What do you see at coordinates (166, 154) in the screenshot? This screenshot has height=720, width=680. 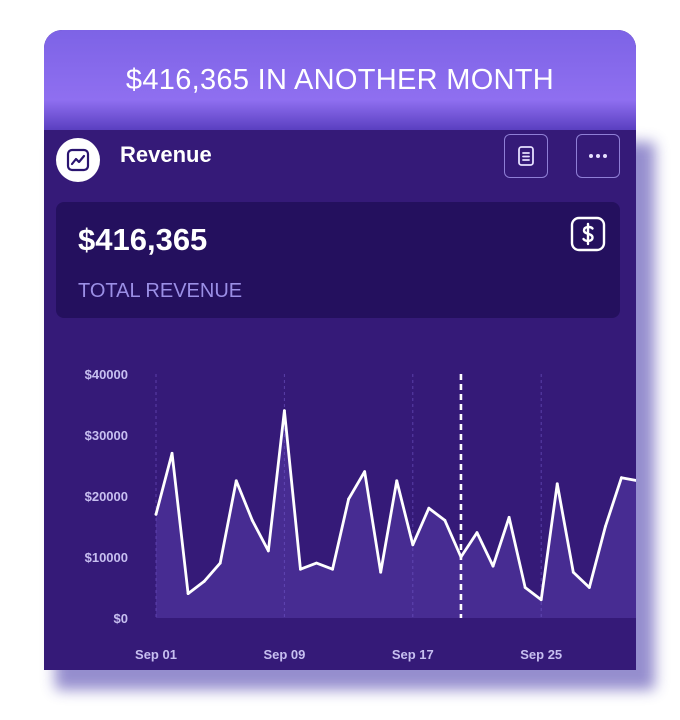 I see `widget-title: Revenue` at bounding box center [166, 154].